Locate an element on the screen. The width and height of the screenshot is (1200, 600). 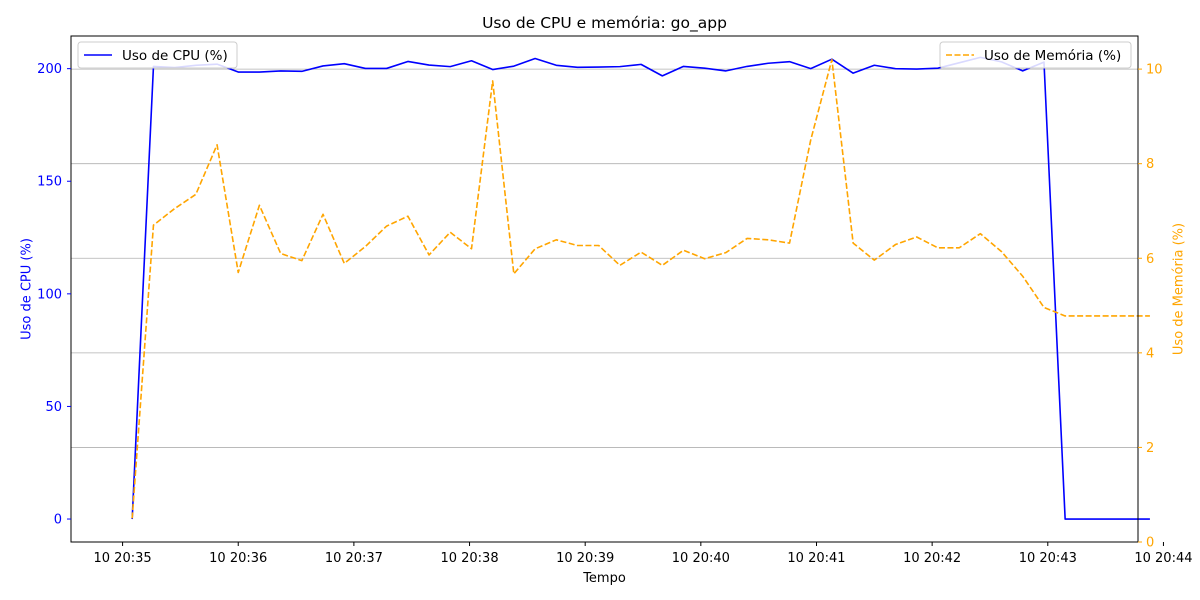
x-tick-label: 10 20:38 is located at coordinates (469, 558).